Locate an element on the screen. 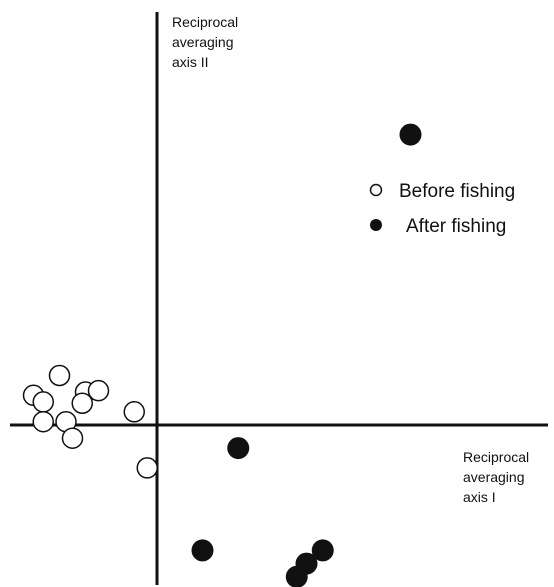 This screenshot has width=554, height=587. y-axis-label-line-3: axis II is located at coordinates (190, 62).